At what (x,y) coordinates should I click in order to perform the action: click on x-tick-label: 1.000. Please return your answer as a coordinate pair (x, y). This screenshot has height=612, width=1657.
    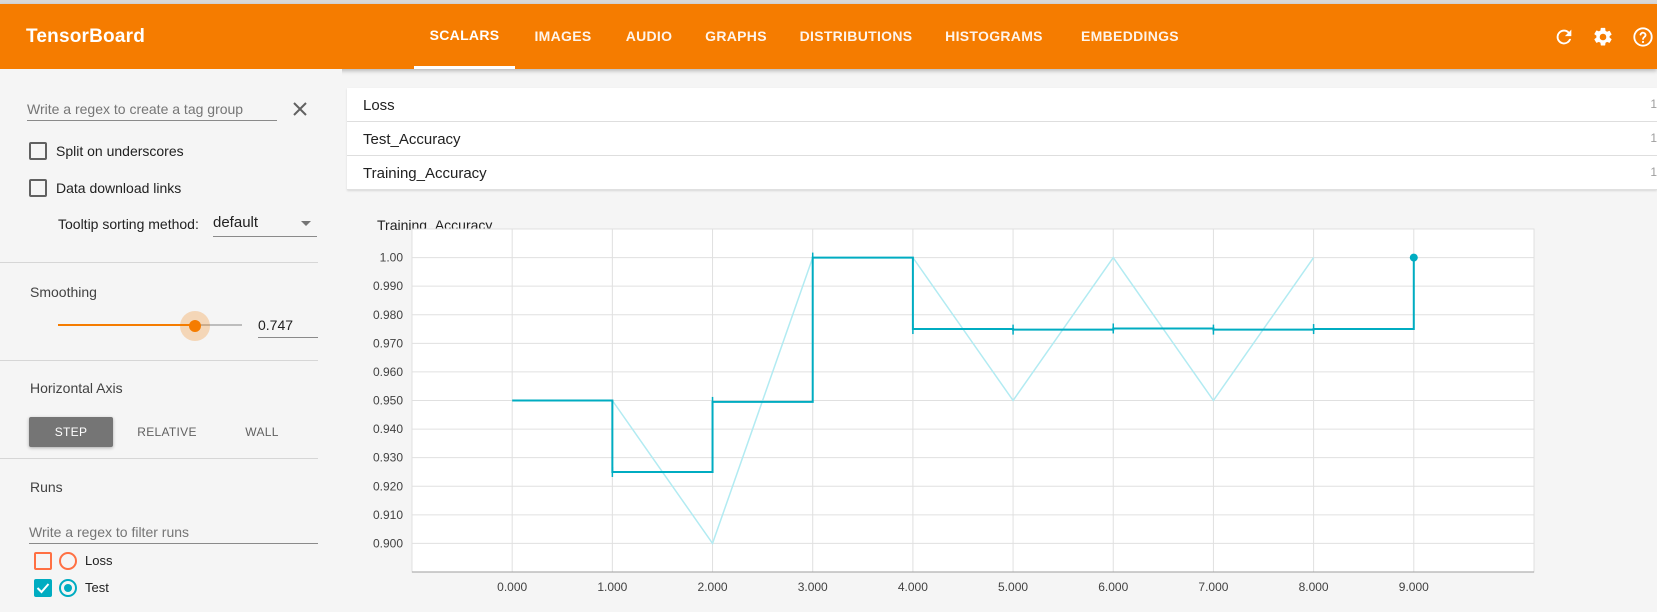
    Looking at the image, I should click on (612, 587).